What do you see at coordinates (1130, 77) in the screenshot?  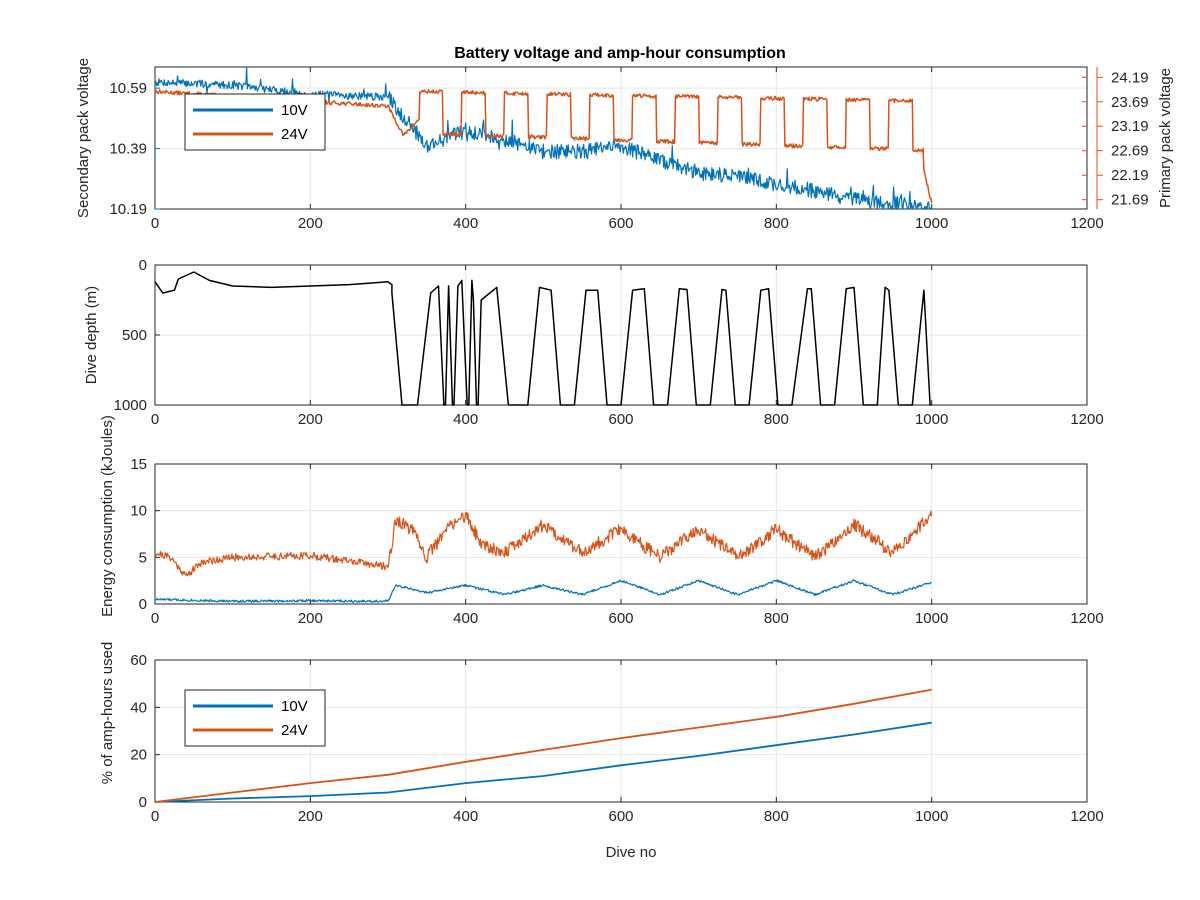 I see `right-tick-label: 24.19` at bounding box center [1130, 77].